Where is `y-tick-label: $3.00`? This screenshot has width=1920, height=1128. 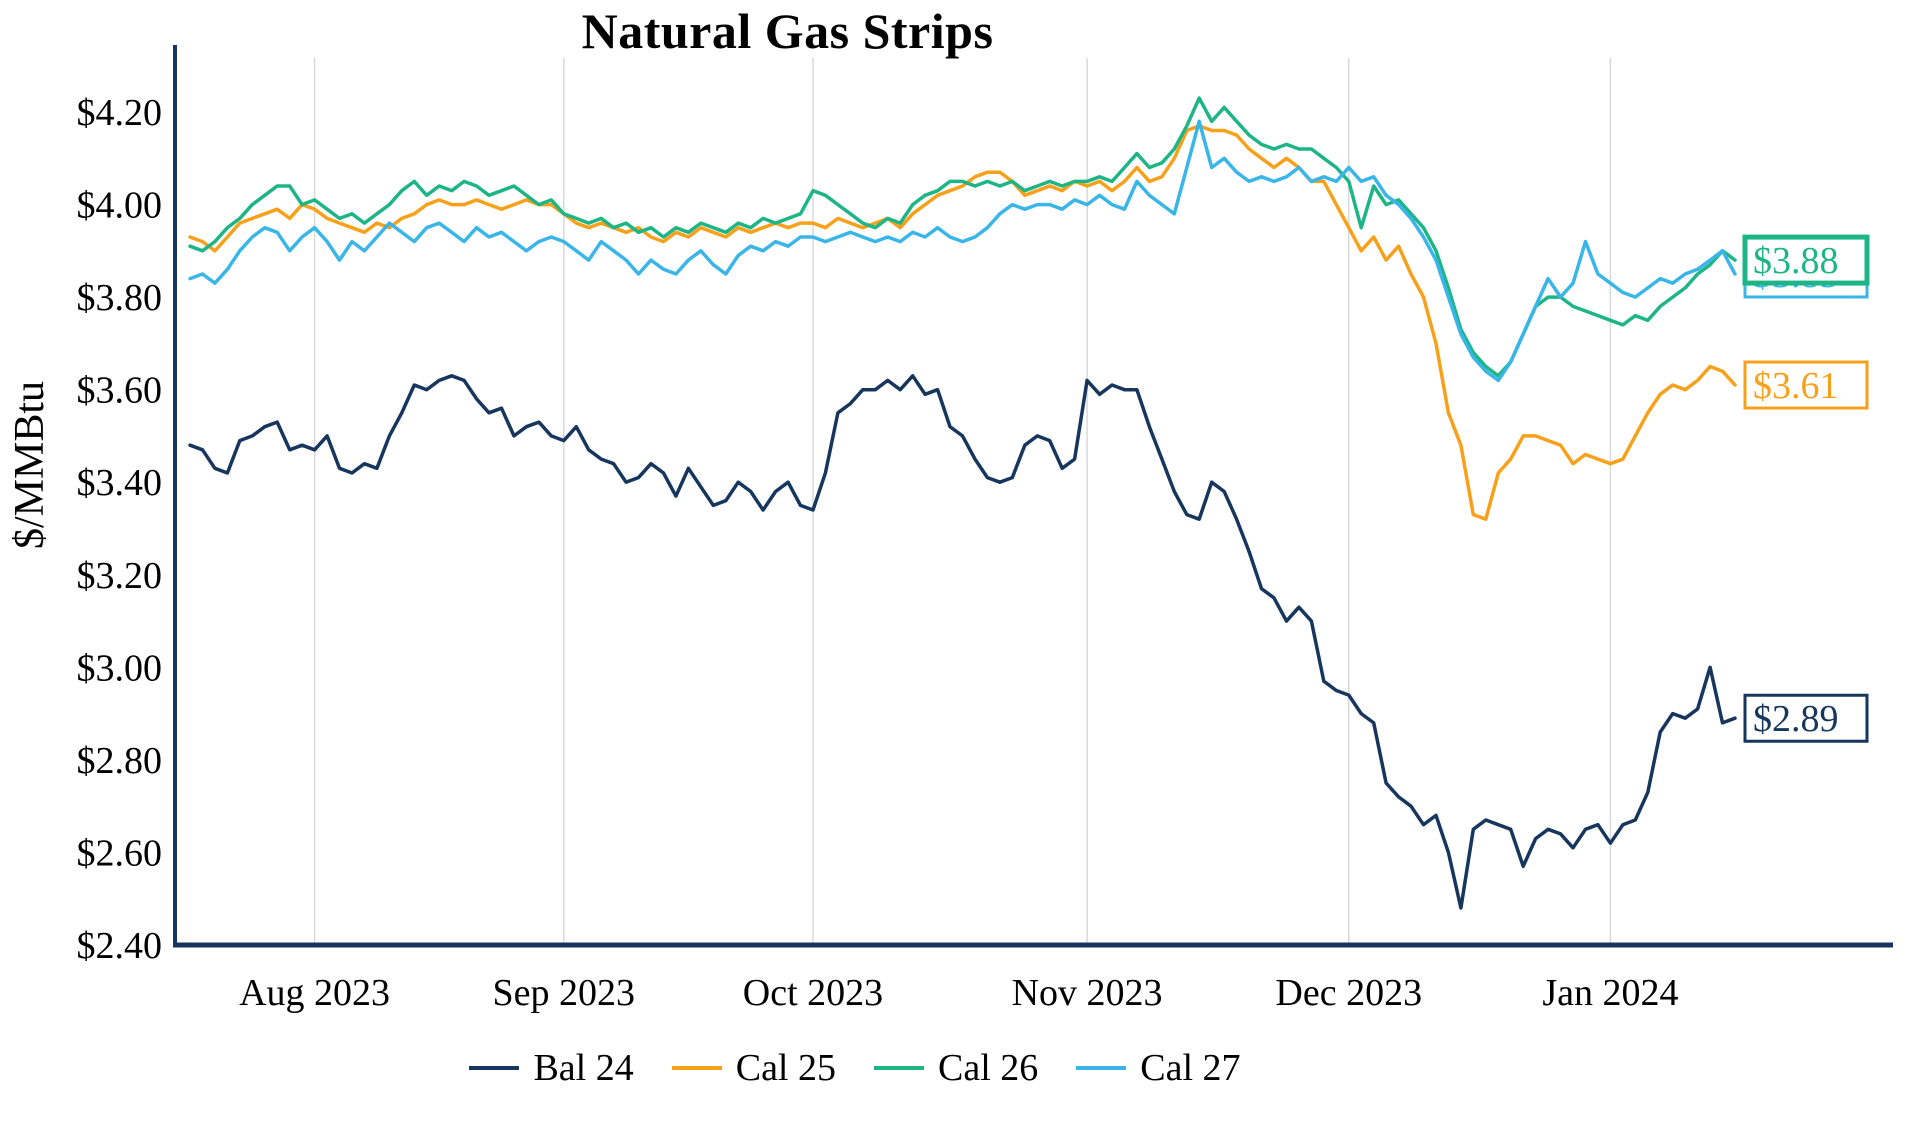 y-tick-label: $3.00 is located at coordinates (120, 668).